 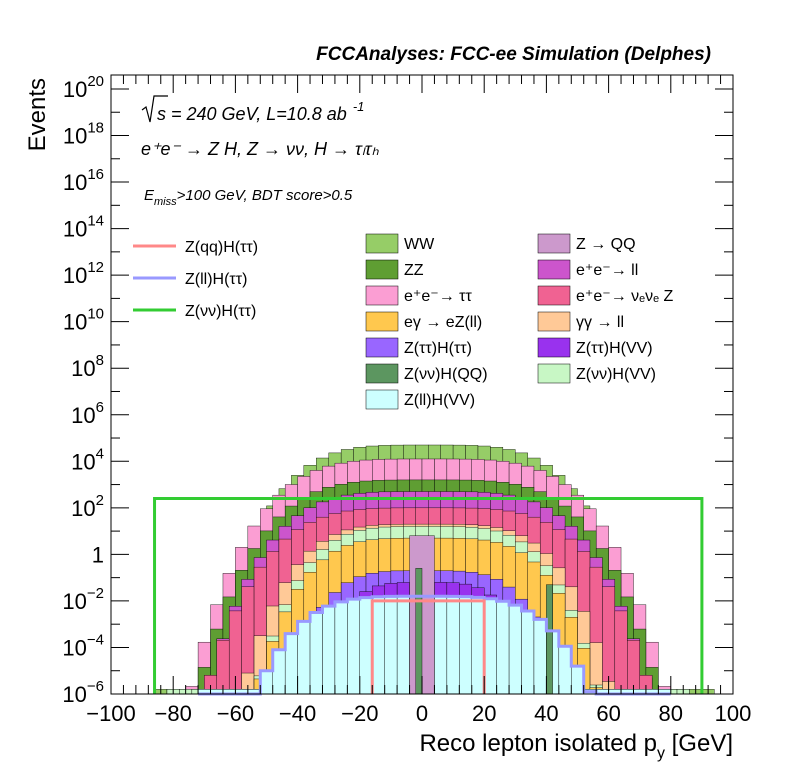 I want to click on legend-entry-z-ll-h-vv: Z(ll)H(VV), so click(x=420, y=399).